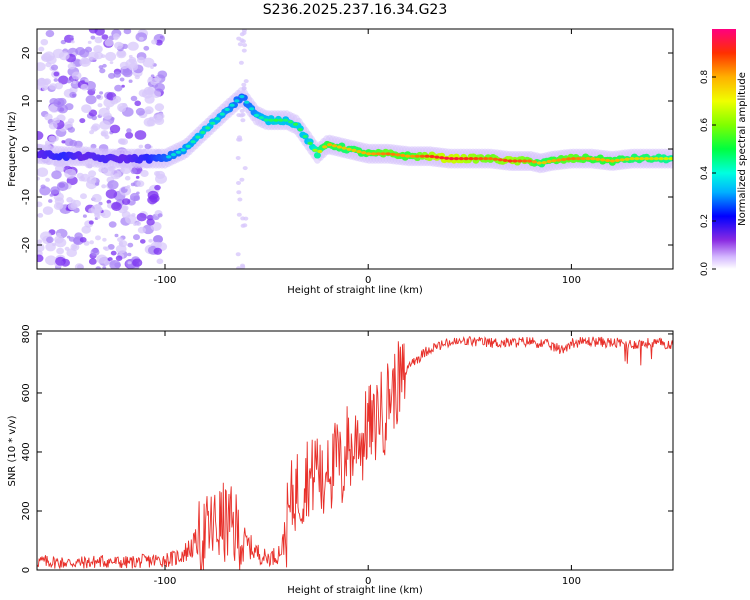  I want to click on snr-ytick-label: 800, so click(26, 333).